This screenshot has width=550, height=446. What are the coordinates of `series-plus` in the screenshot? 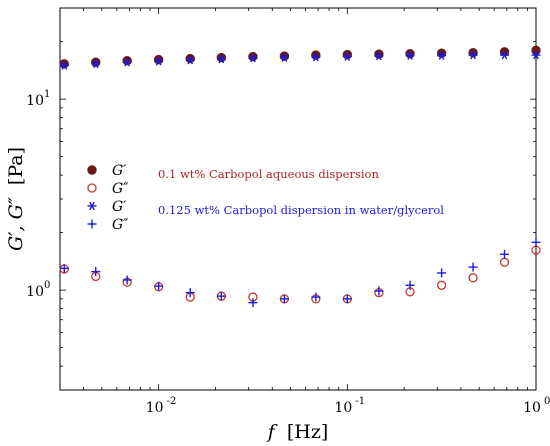 It's located at (300, 272).